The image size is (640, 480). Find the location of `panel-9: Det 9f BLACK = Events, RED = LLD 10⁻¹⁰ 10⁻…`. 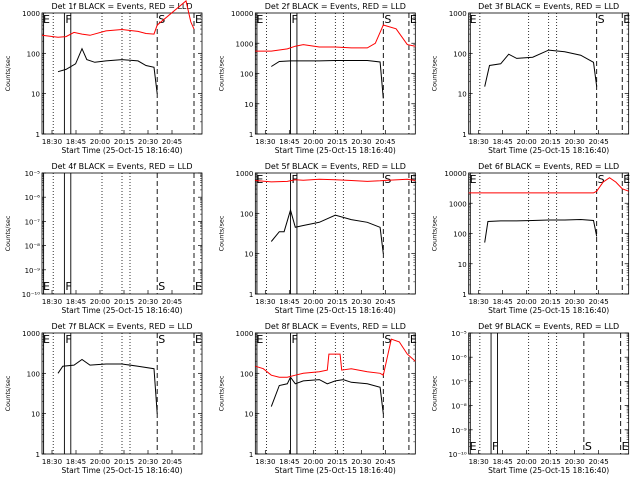

panel-9: Det 9f BLACK = Events, RED = LLD 10⁻¹⁰ 10⁻… is located at coordinates (530, 398).